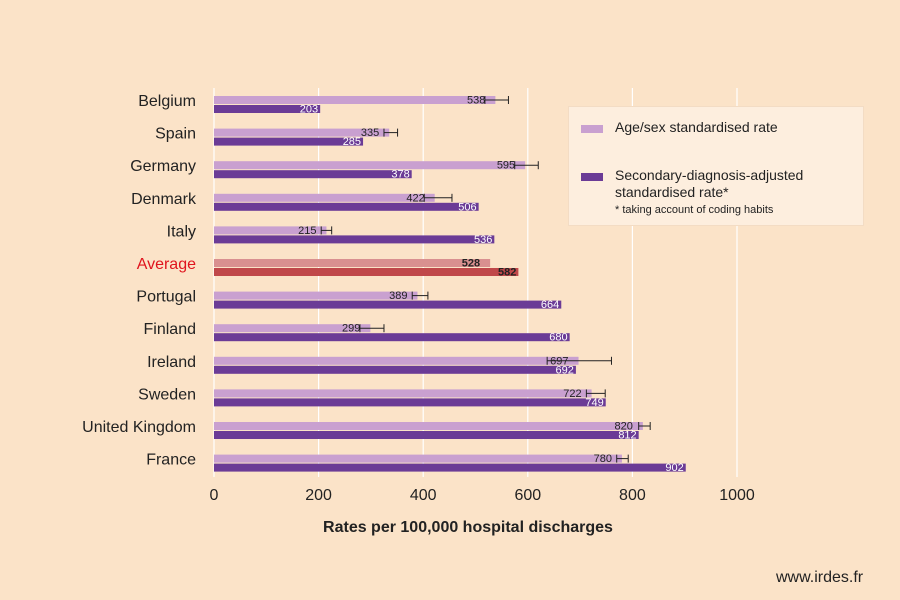 The height and width of the screenshot is (600, 900). I want to click on data-label-age-sex-average: 528, so click(471, 264).